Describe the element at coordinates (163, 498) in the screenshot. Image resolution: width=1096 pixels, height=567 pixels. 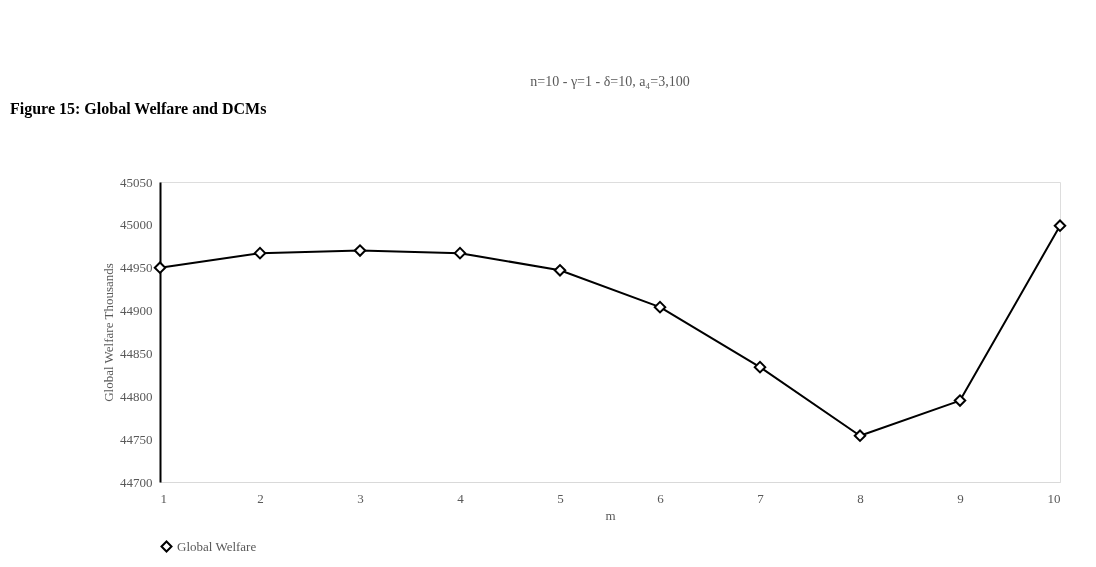
I see `x-tick-label: 1` at that location.